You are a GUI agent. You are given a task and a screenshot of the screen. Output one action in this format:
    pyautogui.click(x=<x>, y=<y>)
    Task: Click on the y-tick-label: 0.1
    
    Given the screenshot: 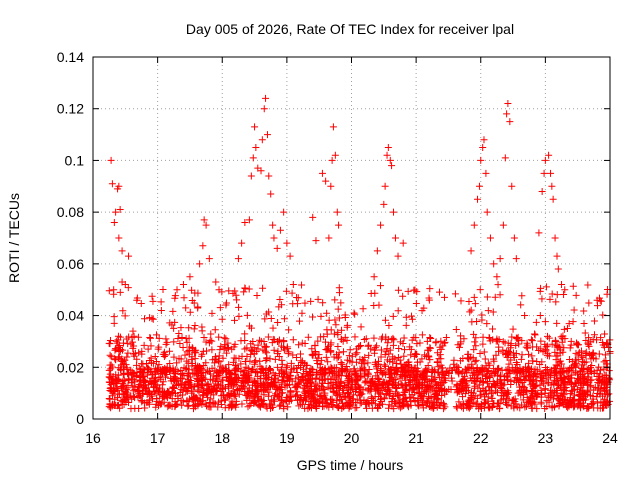 What is the action you would take?
    pyautogui.click(x=75, y=160)
    